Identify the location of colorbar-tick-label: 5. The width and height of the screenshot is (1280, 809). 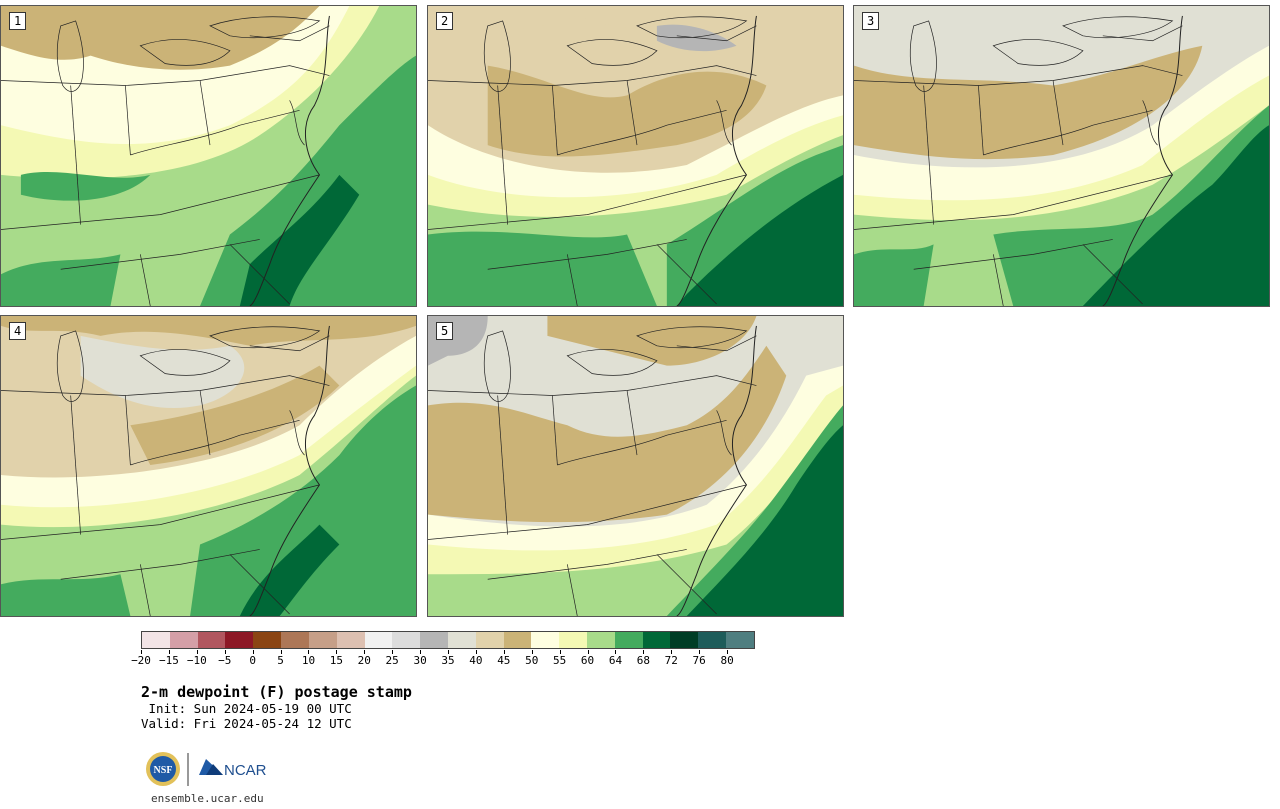
(280, 660).